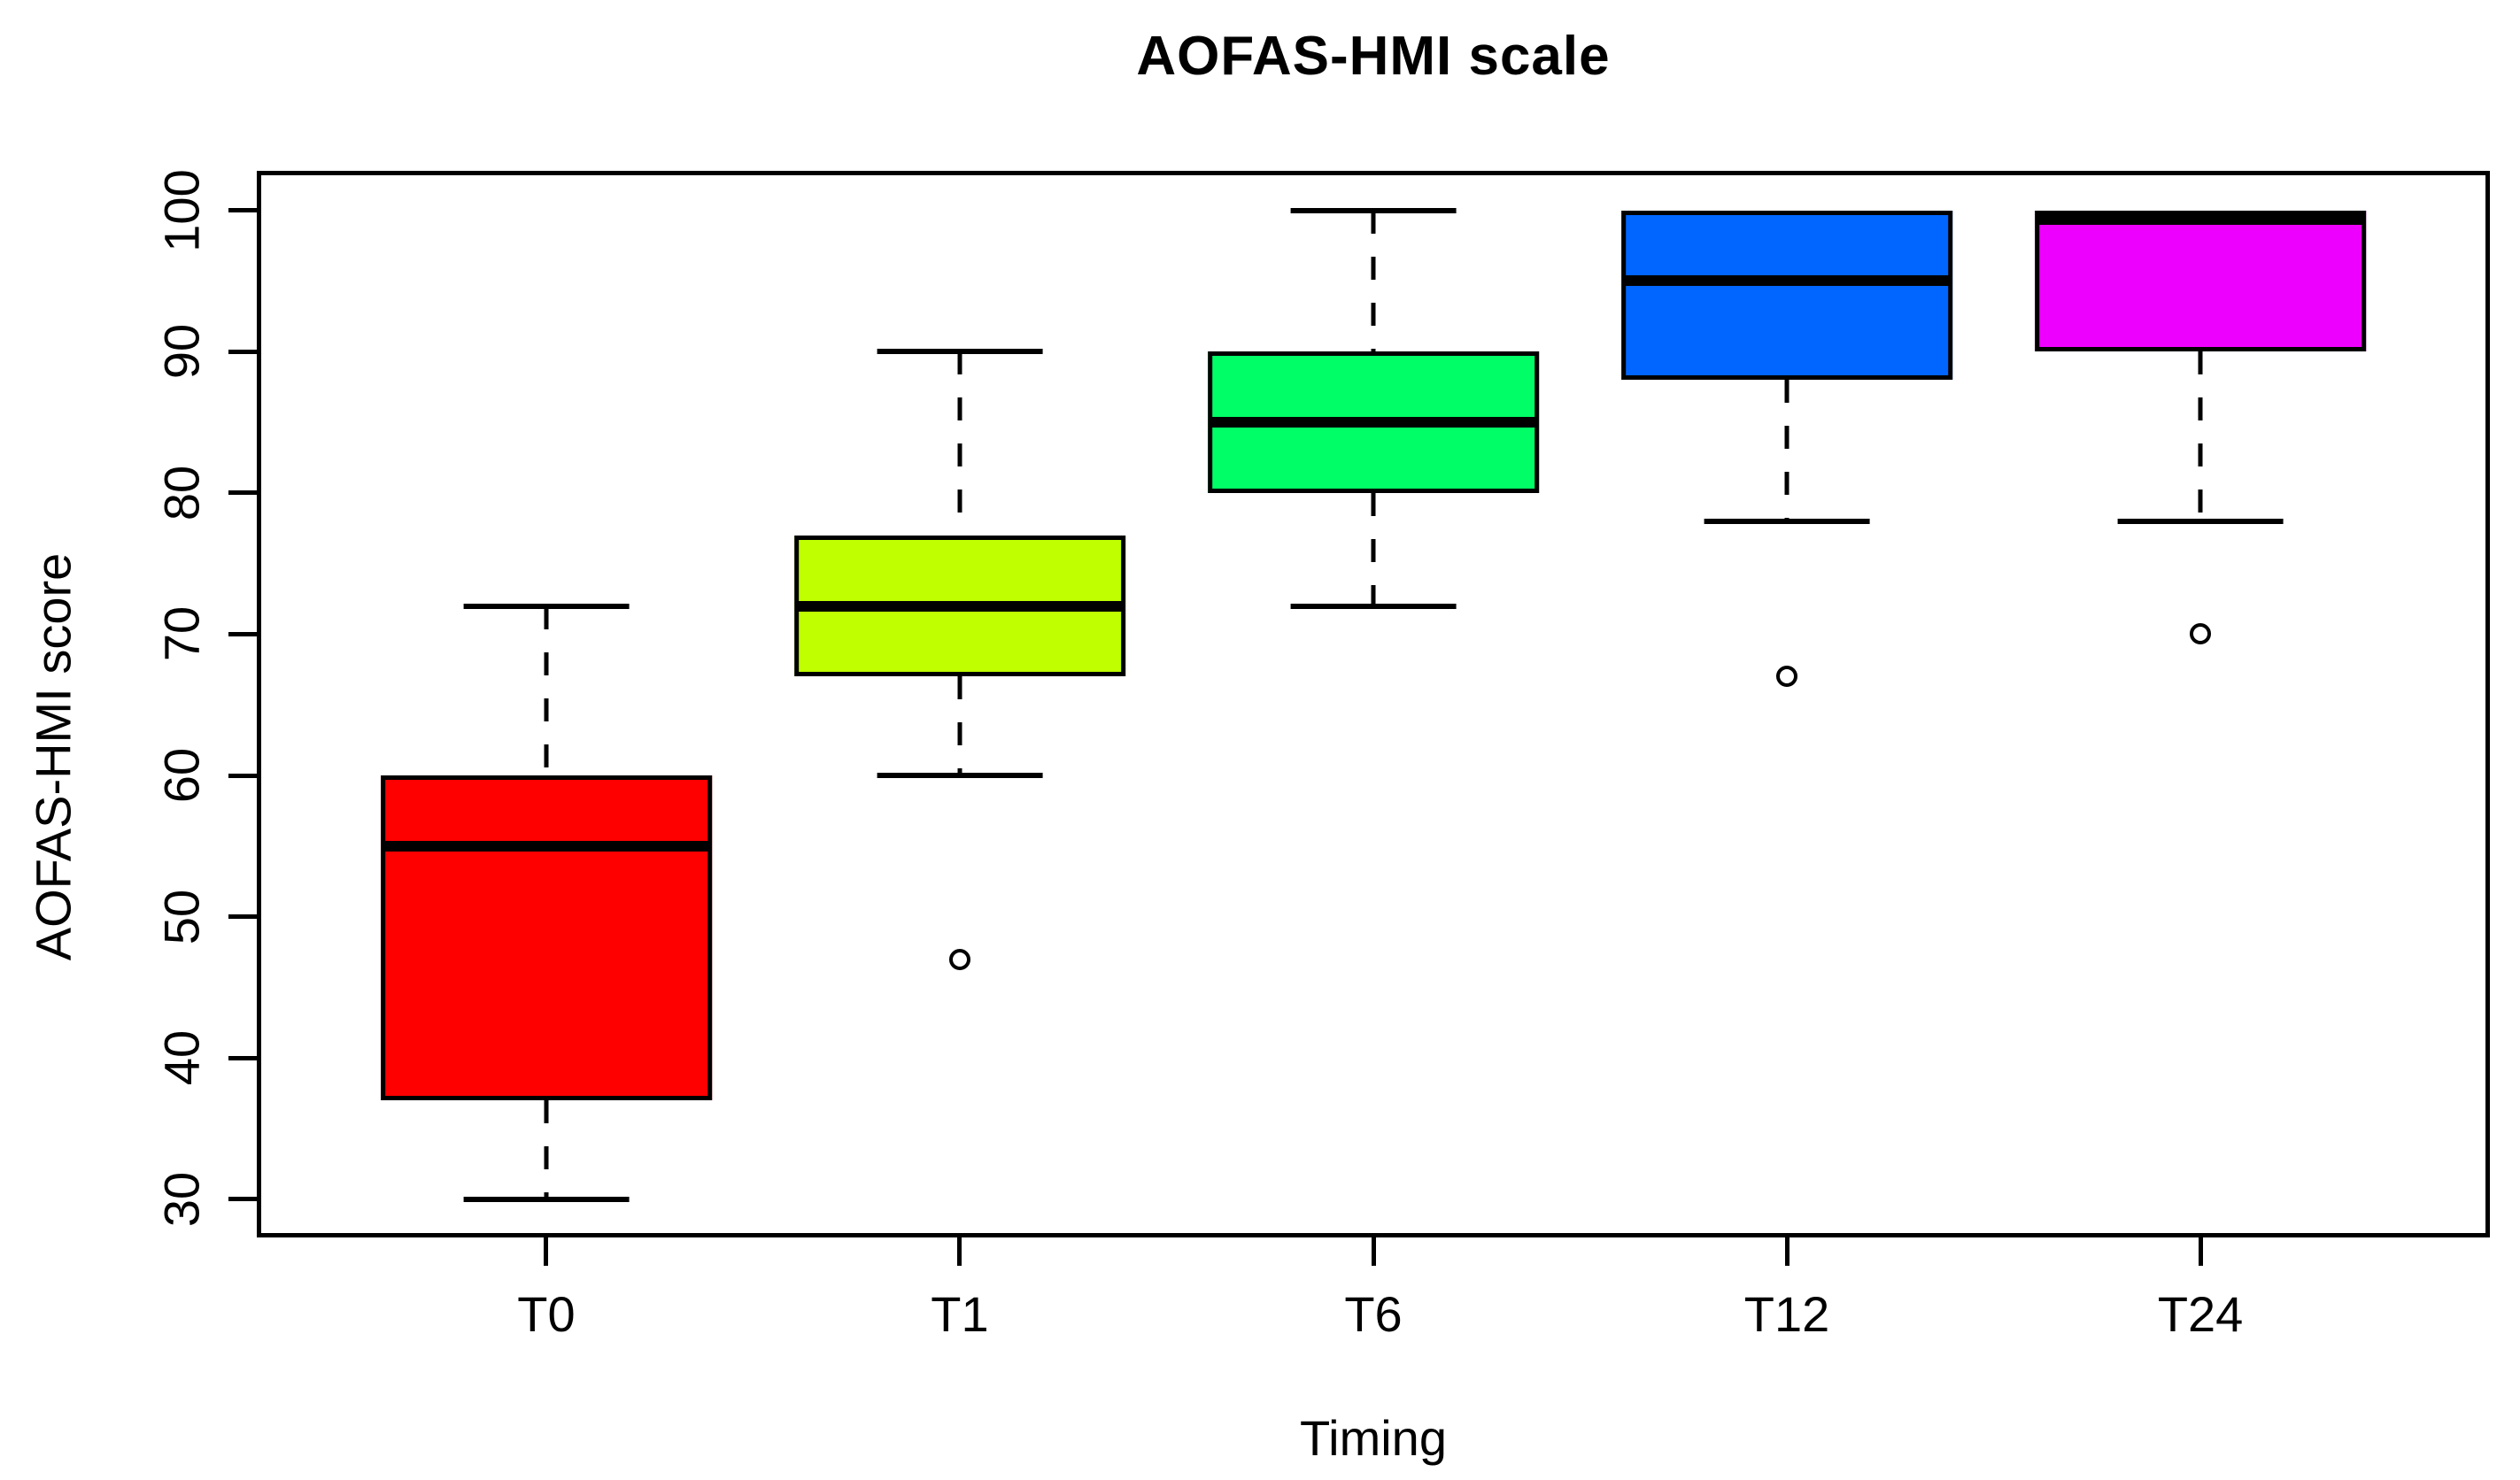 This screenshot has height=1480, width=2520. Describe the element at coordinates (181, 493) in the screenshot. I see `y-tick-label-80: 80` at that location.